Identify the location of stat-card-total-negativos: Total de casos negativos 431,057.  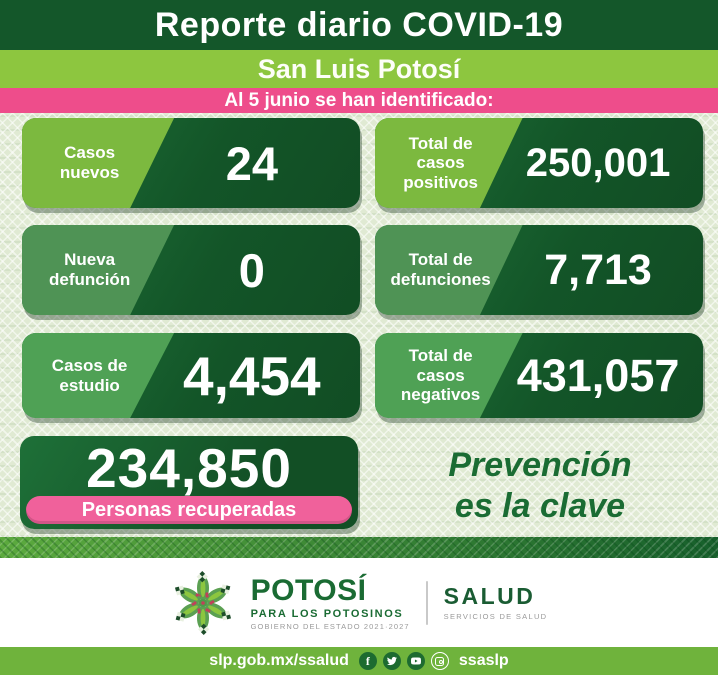
(539, 375).